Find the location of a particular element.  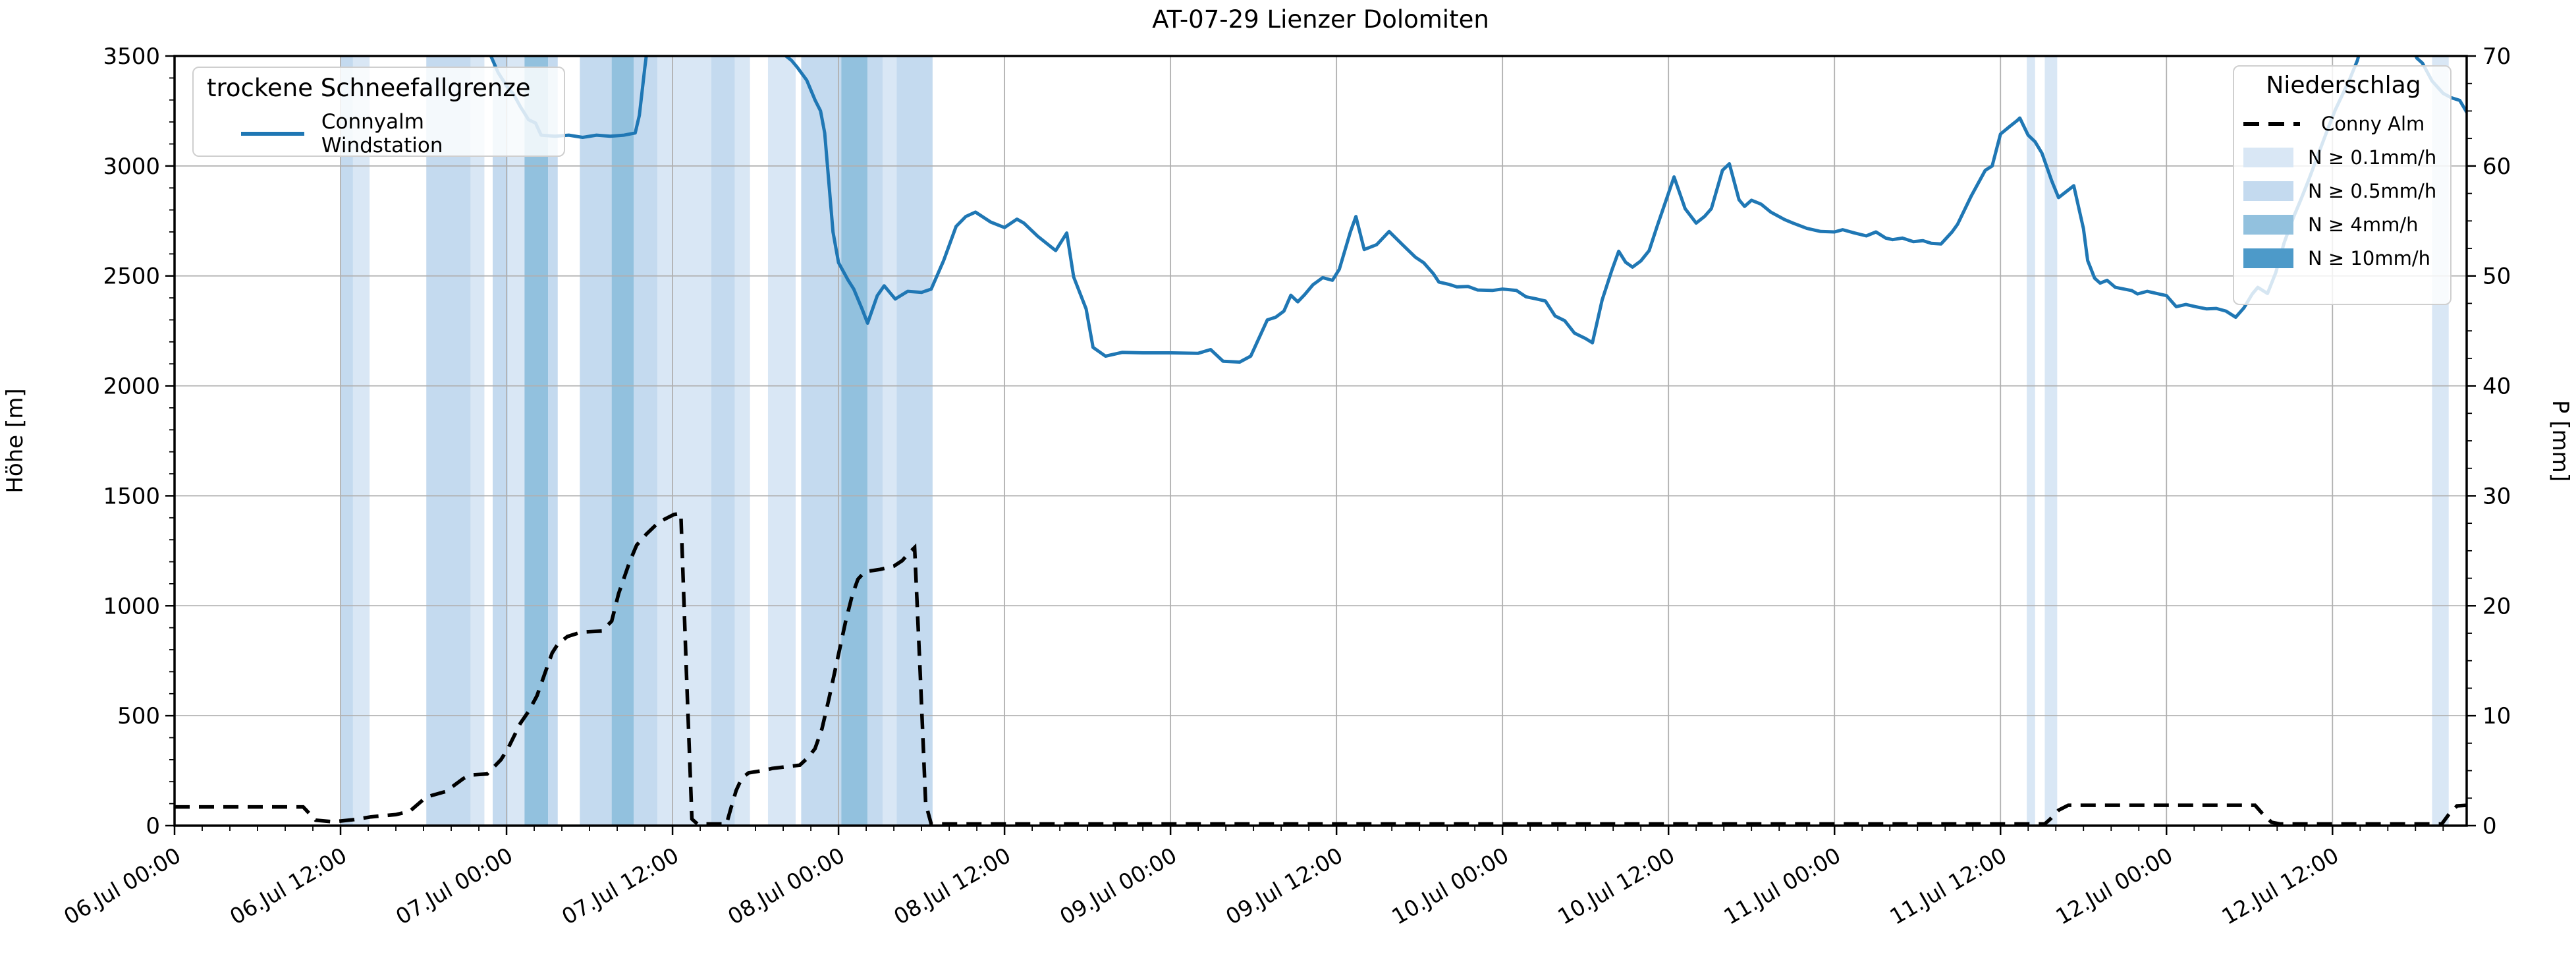

dashed-line-sample is located at coordinates (2271, 124).